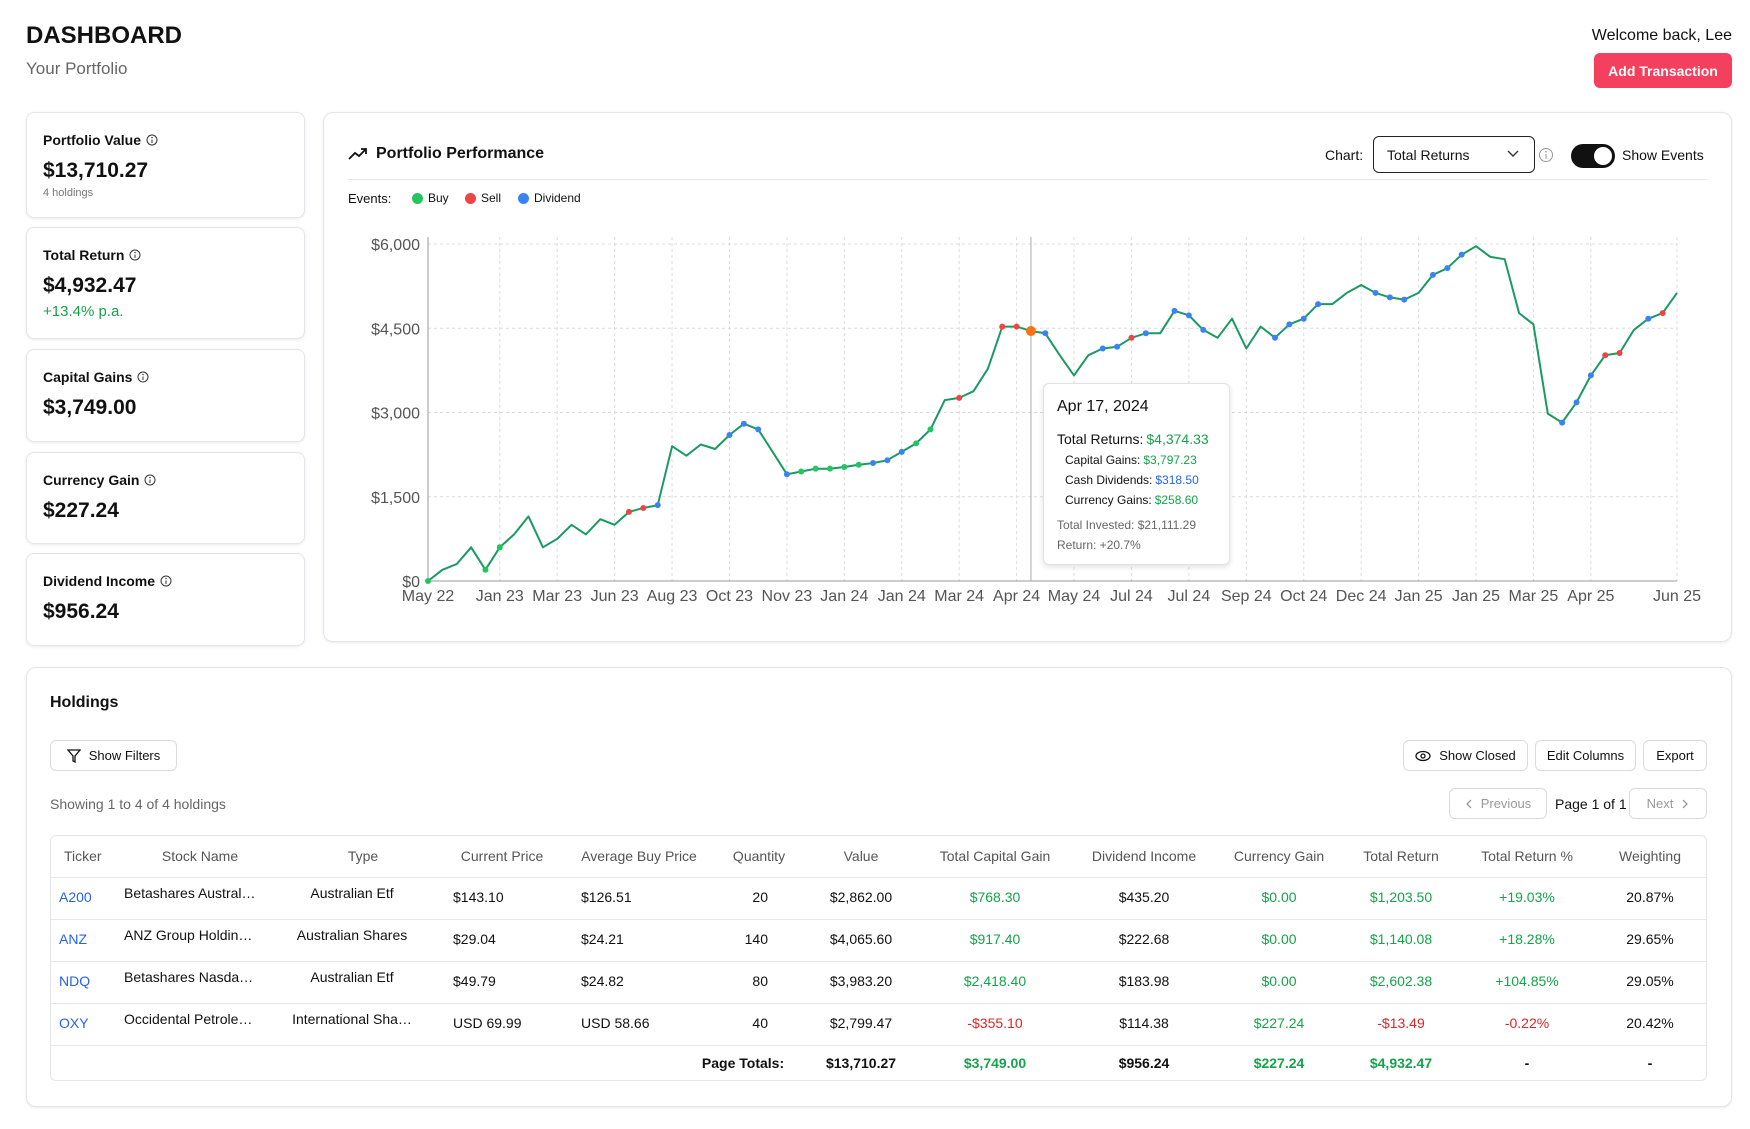 The image size is (1750, 1129). Describe the element at coordinates (1027, 179) in the screenshot. I see `divider` at that location.